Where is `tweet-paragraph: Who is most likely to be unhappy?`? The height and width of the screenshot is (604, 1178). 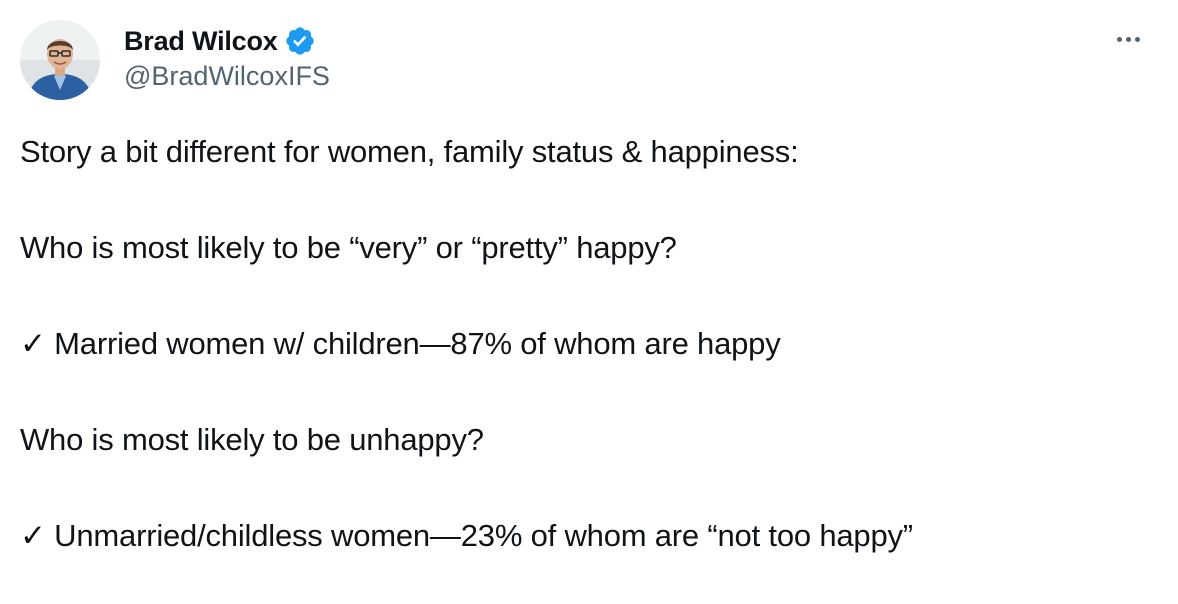 tweet-paragraph: Who is most likely to be unhappy? is located at coordinates (252, 439).